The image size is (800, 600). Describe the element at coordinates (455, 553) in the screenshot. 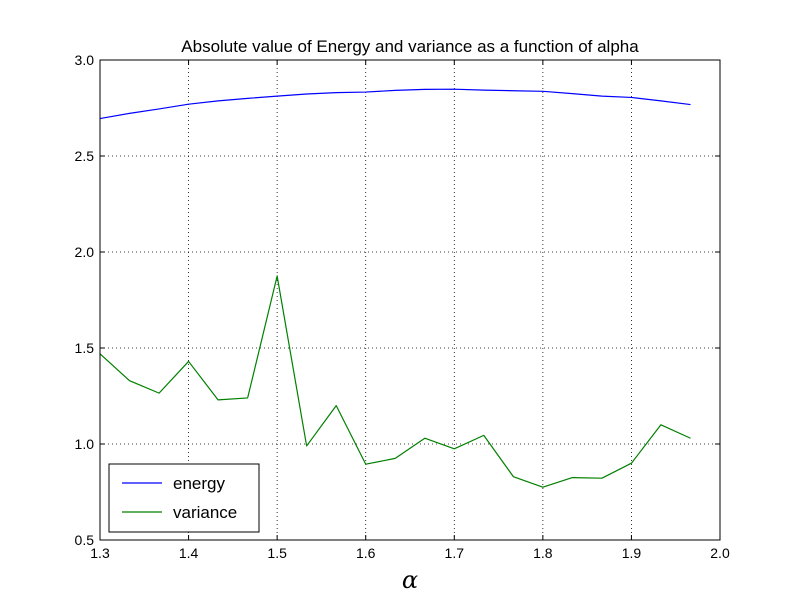

I see `x-tick-label: 1.7` at that location.